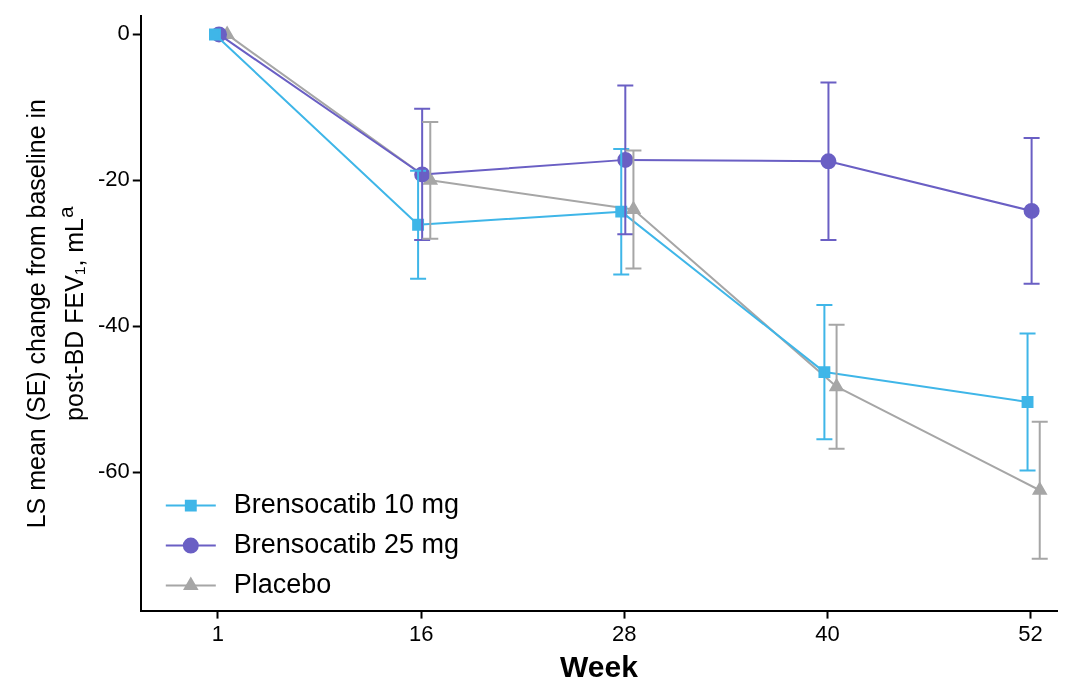 The height and width of the screenshot is (691, 1066). I want to click on x-tick-label: 28, so click(624, 633).